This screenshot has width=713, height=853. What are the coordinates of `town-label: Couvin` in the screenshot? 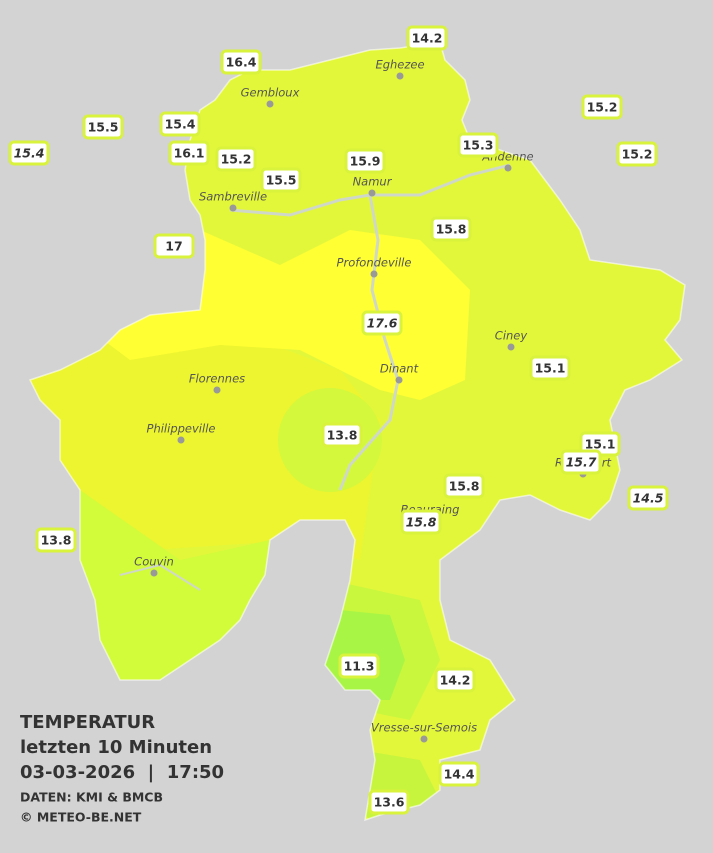 It's located at (154, 562).